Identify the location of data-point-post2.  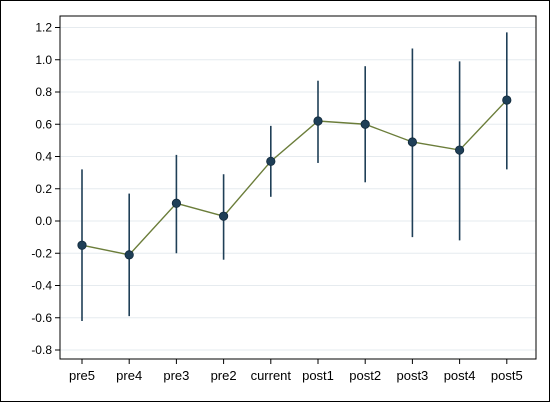
(365, 124).